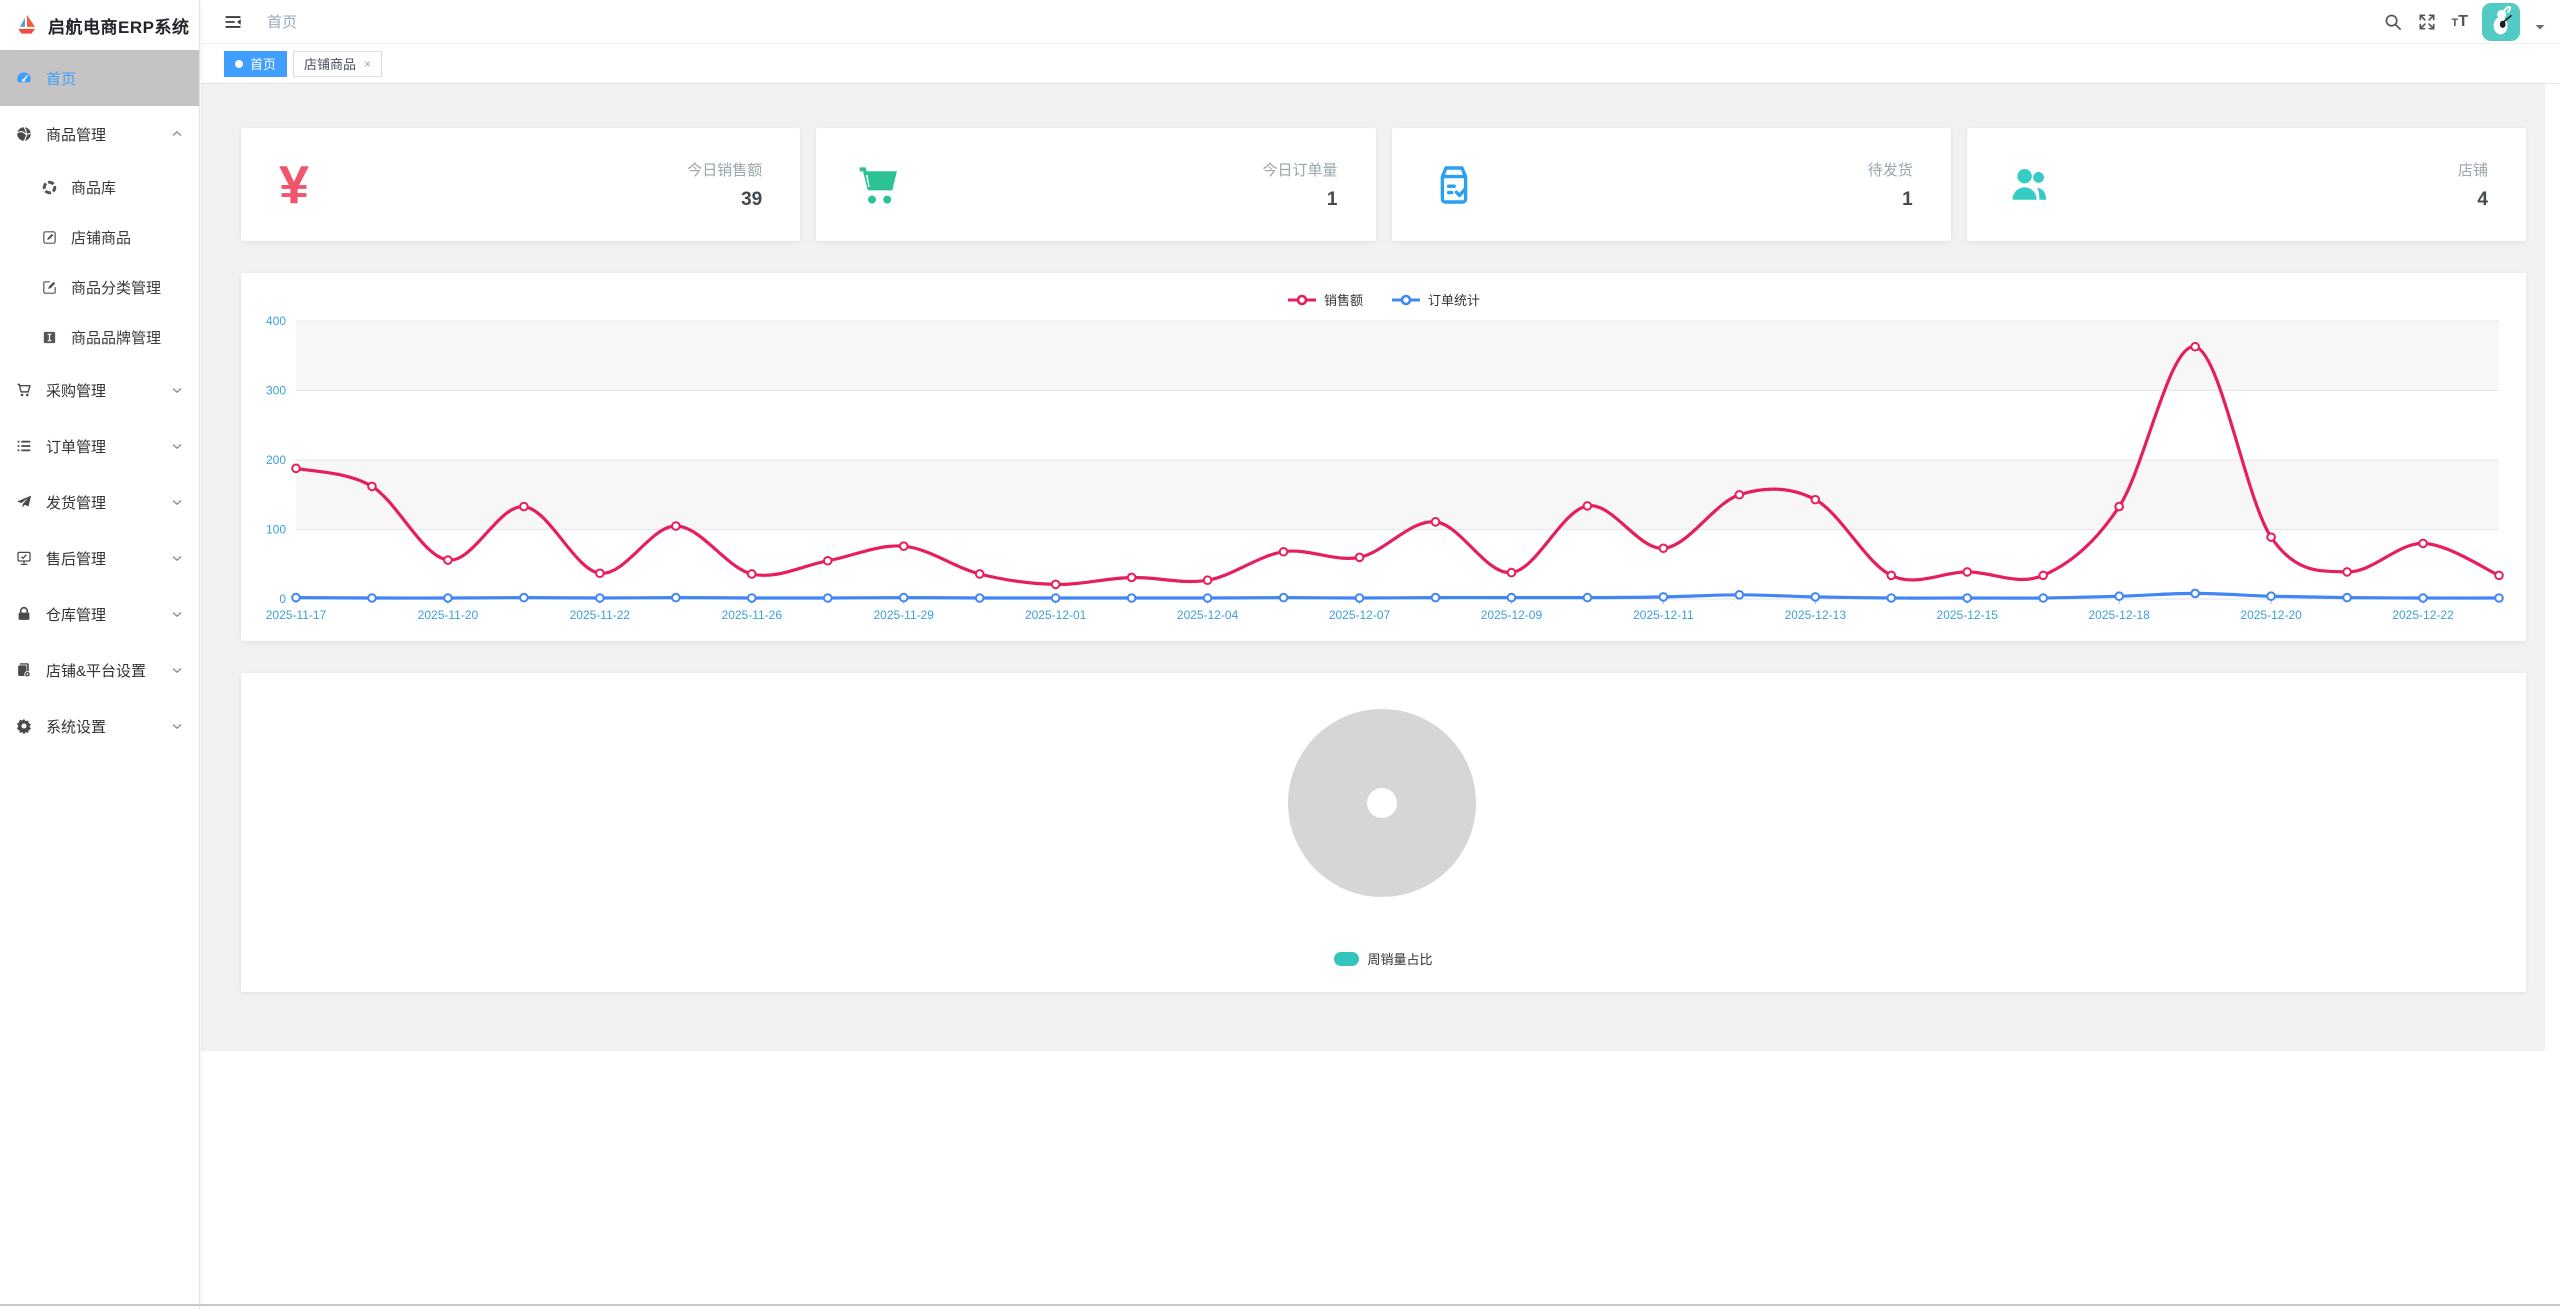  Describe the element at coordinates (99, 134) in the screenshot. I see `sidebar-item-1: 商品管理` at that location.